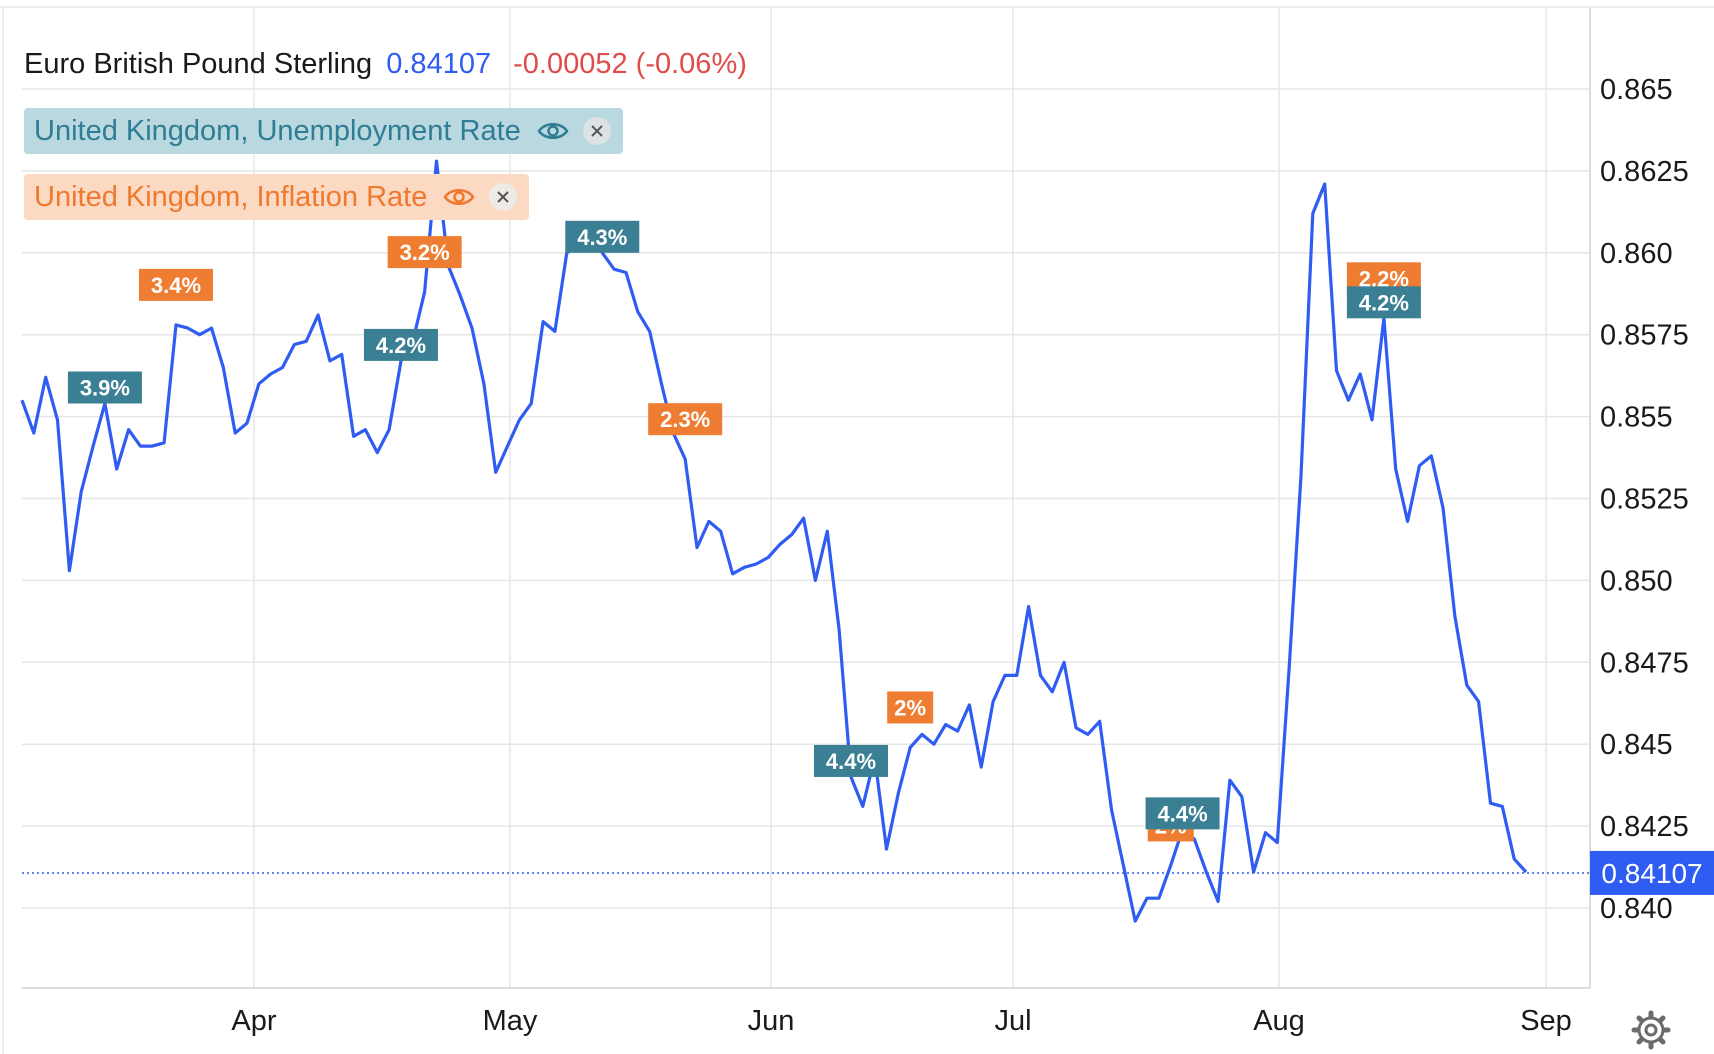 This screenshot has width=1714, height=1054. I want to click on y-tick-label: 0.8525, so click(1644, 500).